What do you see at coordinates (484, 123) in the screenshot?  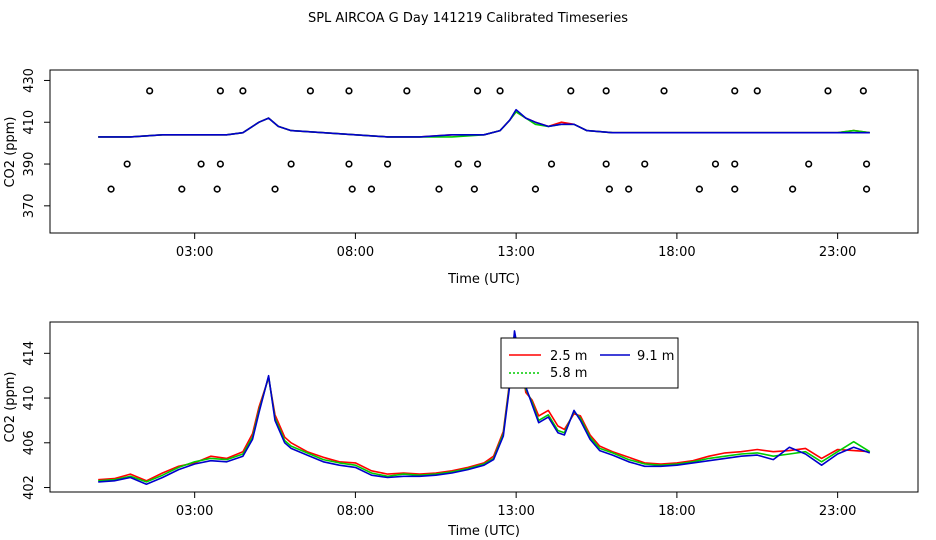 I see `top-series-line-9-1-m` at bounding box center [484, 123].